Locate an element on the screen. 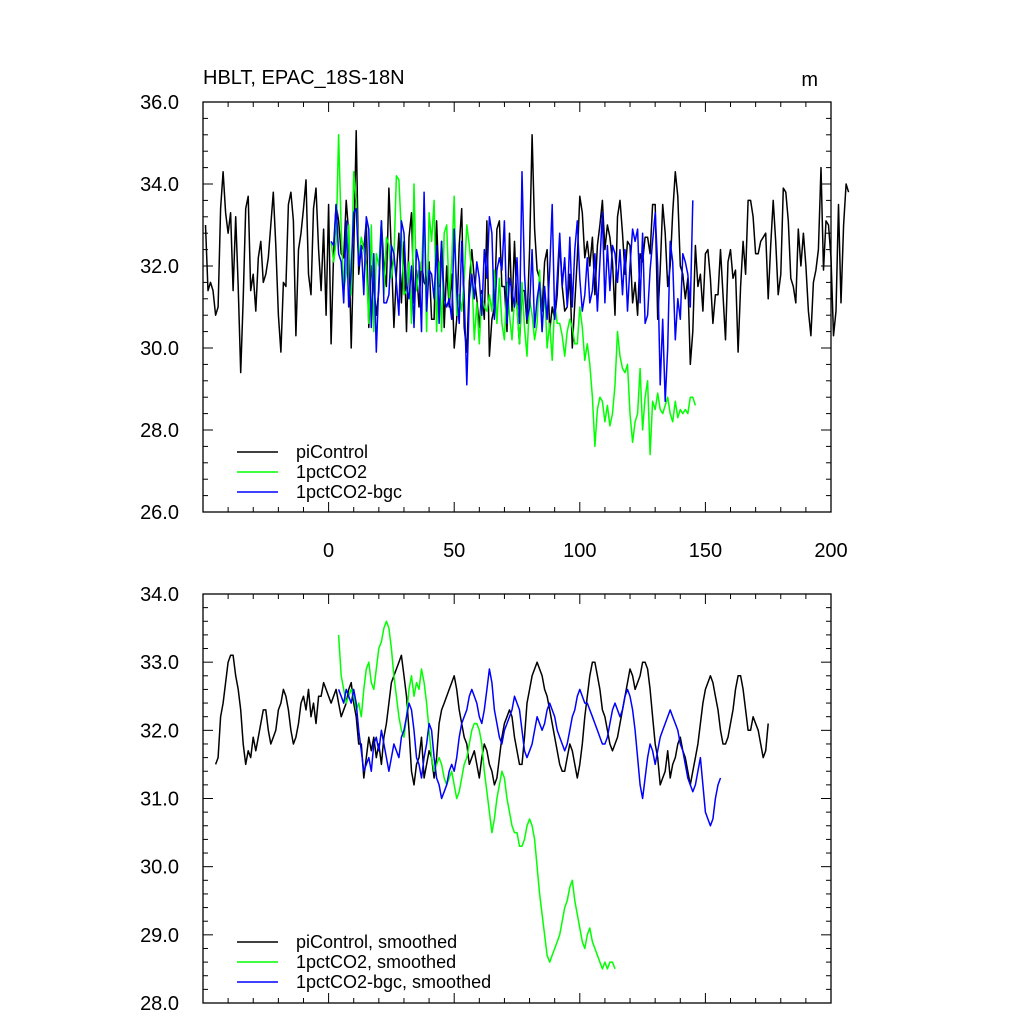  series-line-1pctco2-smoothed is located at coordinates (476, 795).